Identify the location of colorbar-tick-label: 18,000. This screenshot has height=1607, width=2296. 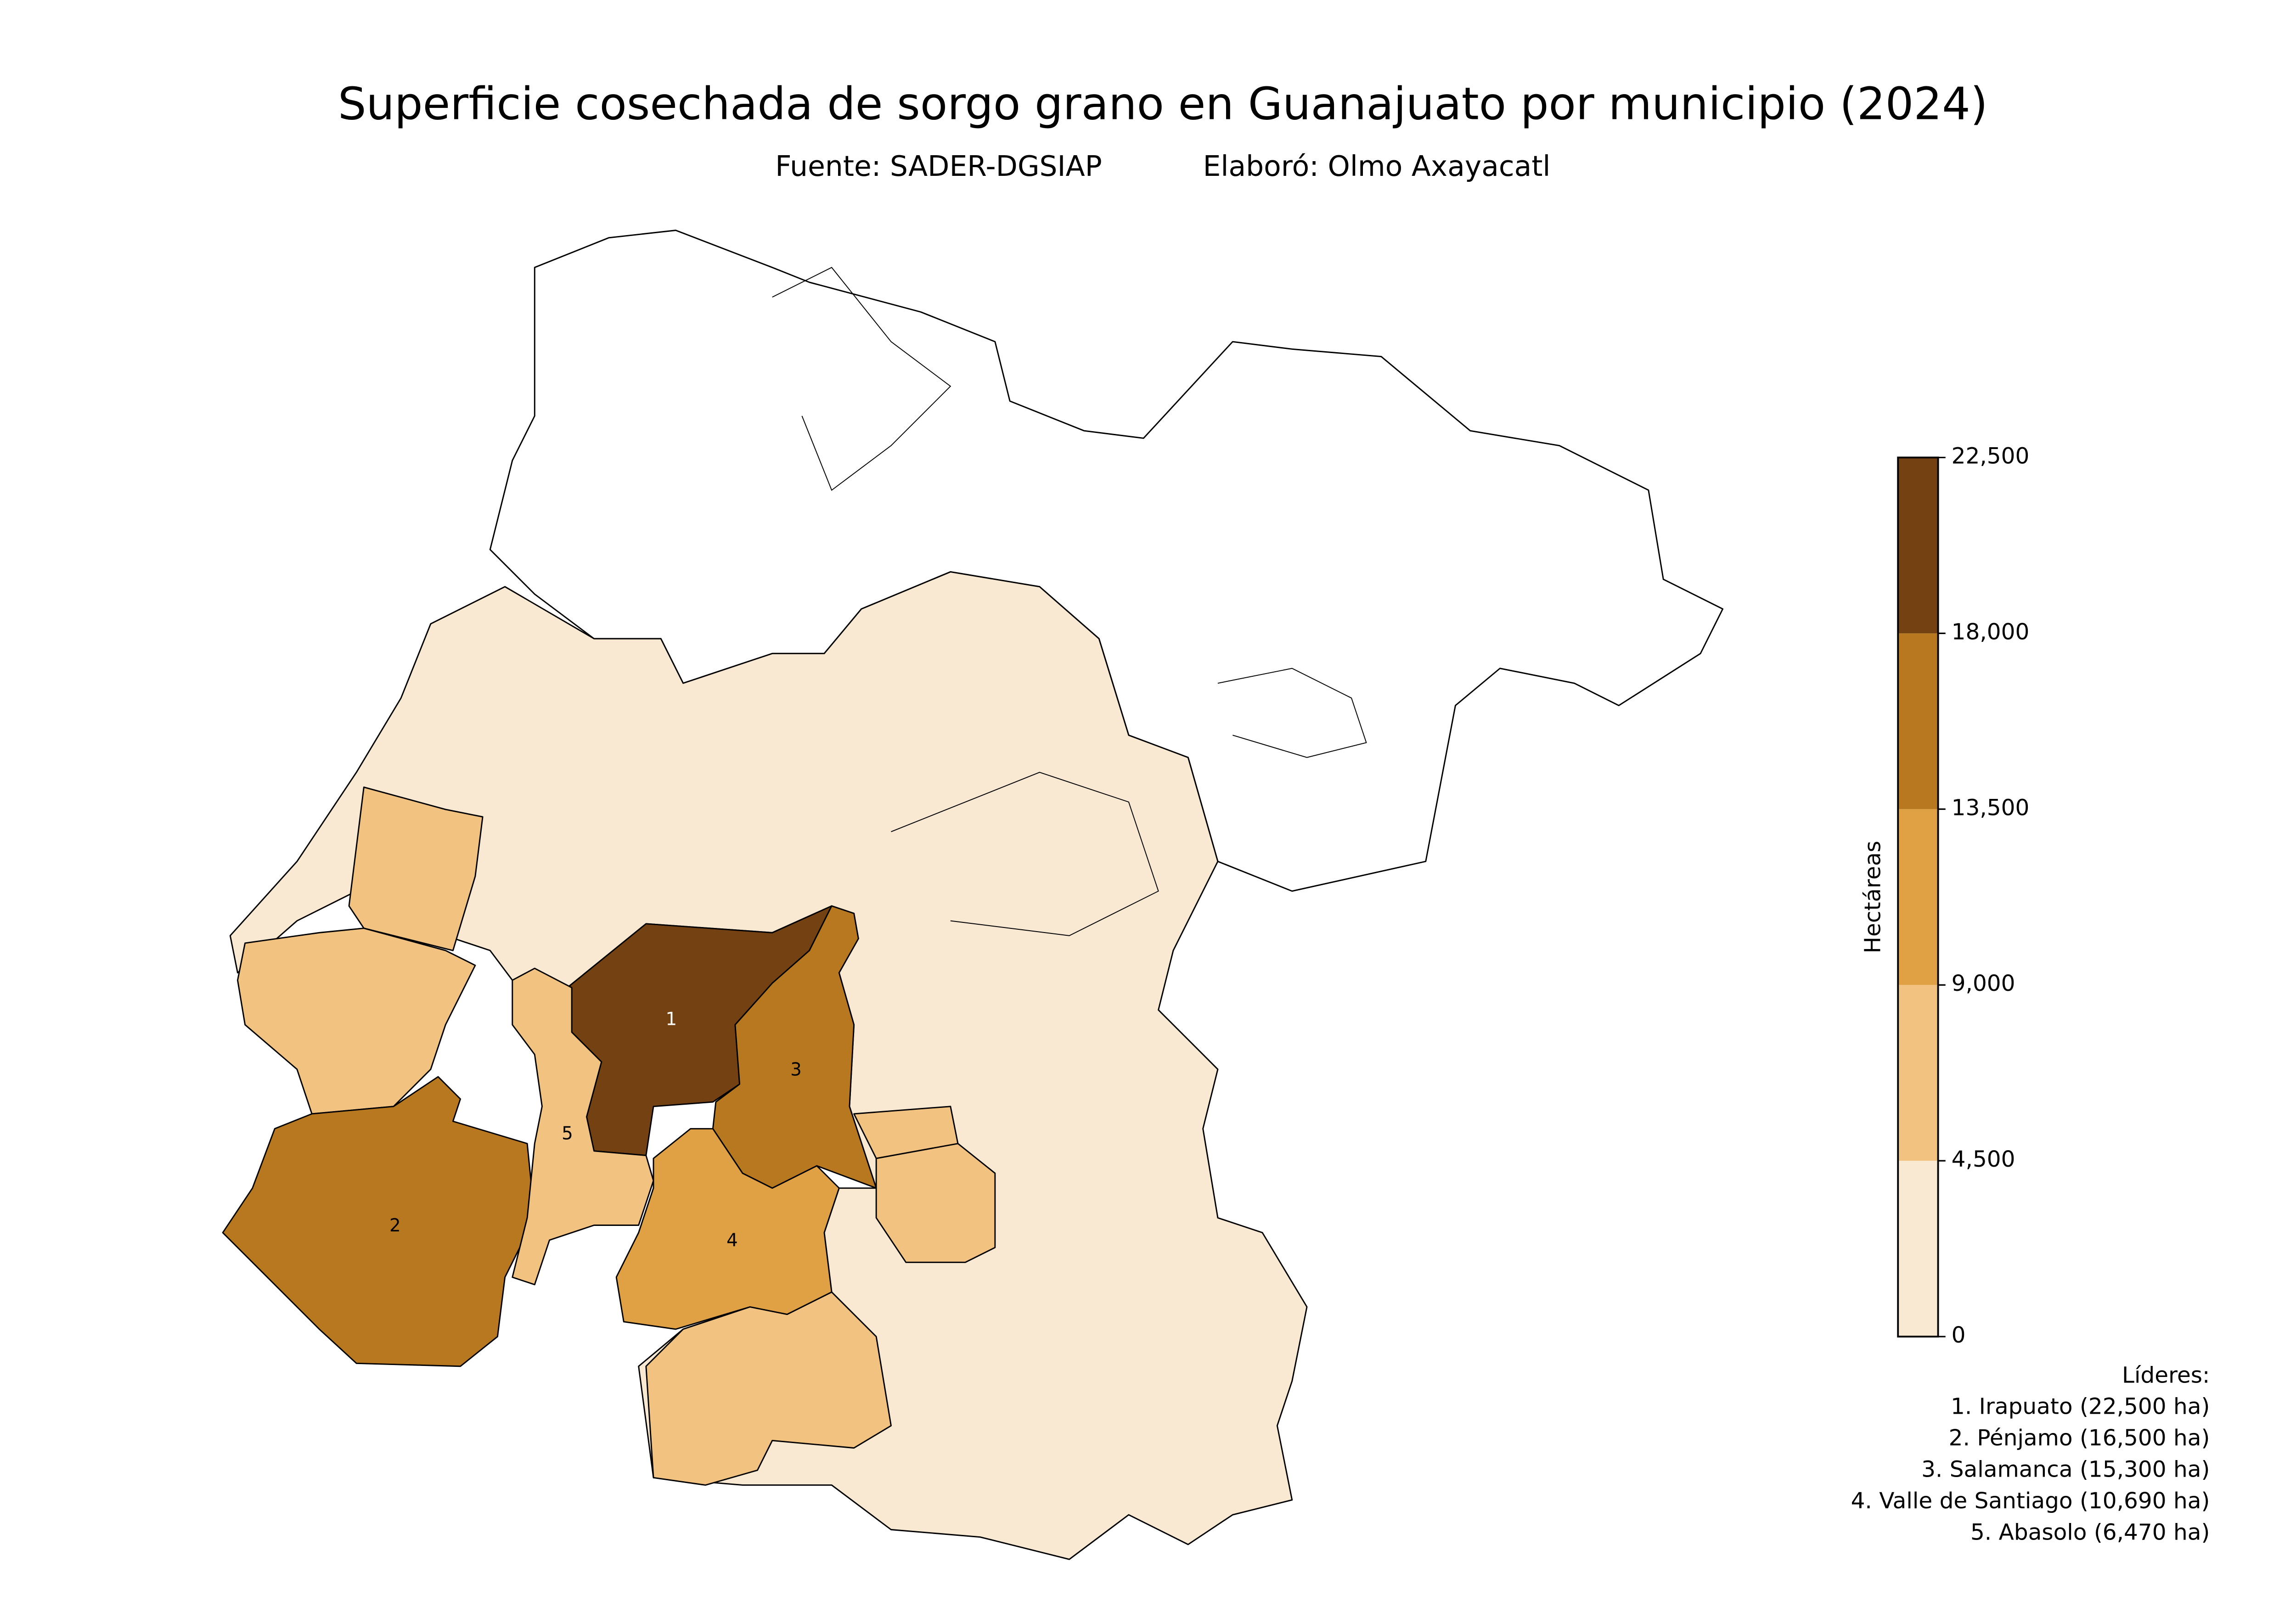
(1991, 632).